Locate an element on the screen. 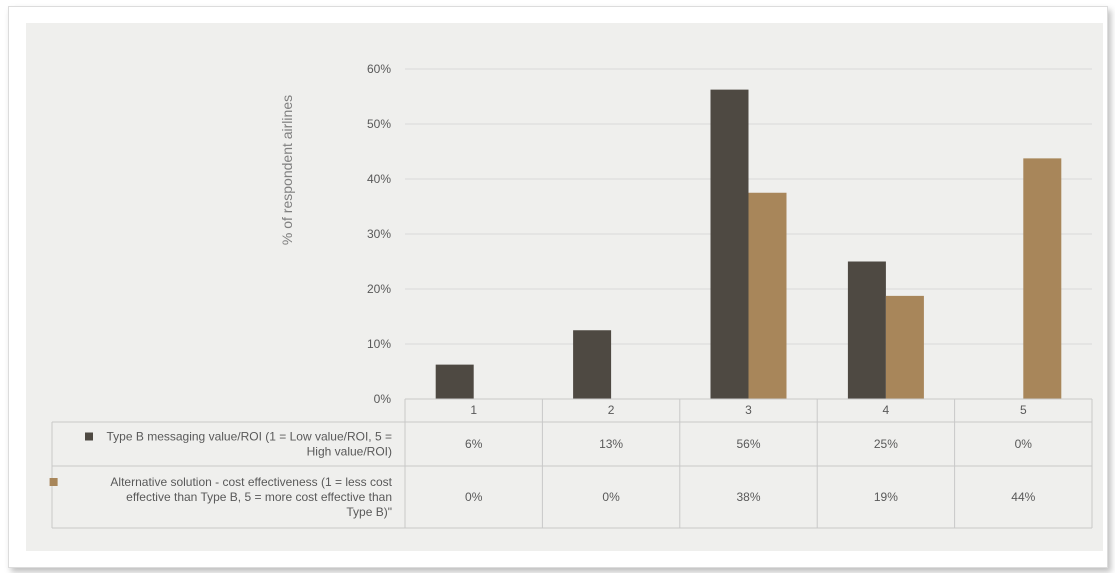  data-cell-series2: 44% is located at coordinates (1023, 497).